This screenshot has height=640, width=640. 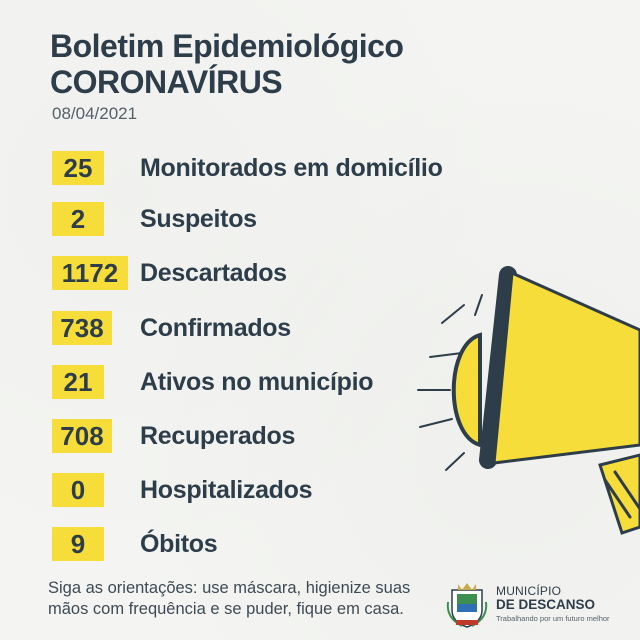 I want to click on stat-label: Recuperados, so click(x=218, y=435).